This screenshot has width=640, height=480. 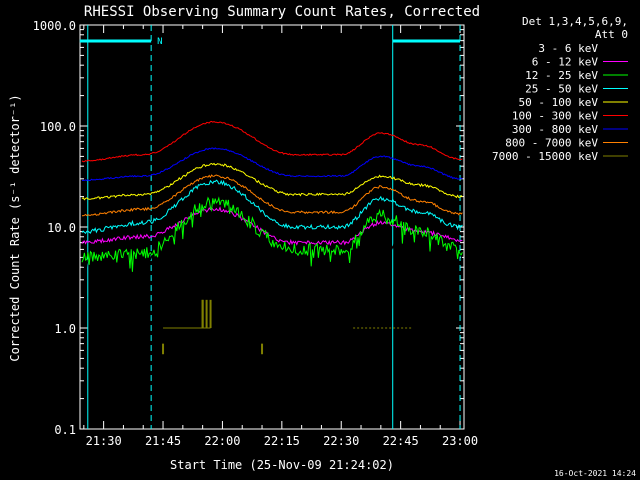 I want to click on y-tick-label: 100.0, so click(x=58, y=127).